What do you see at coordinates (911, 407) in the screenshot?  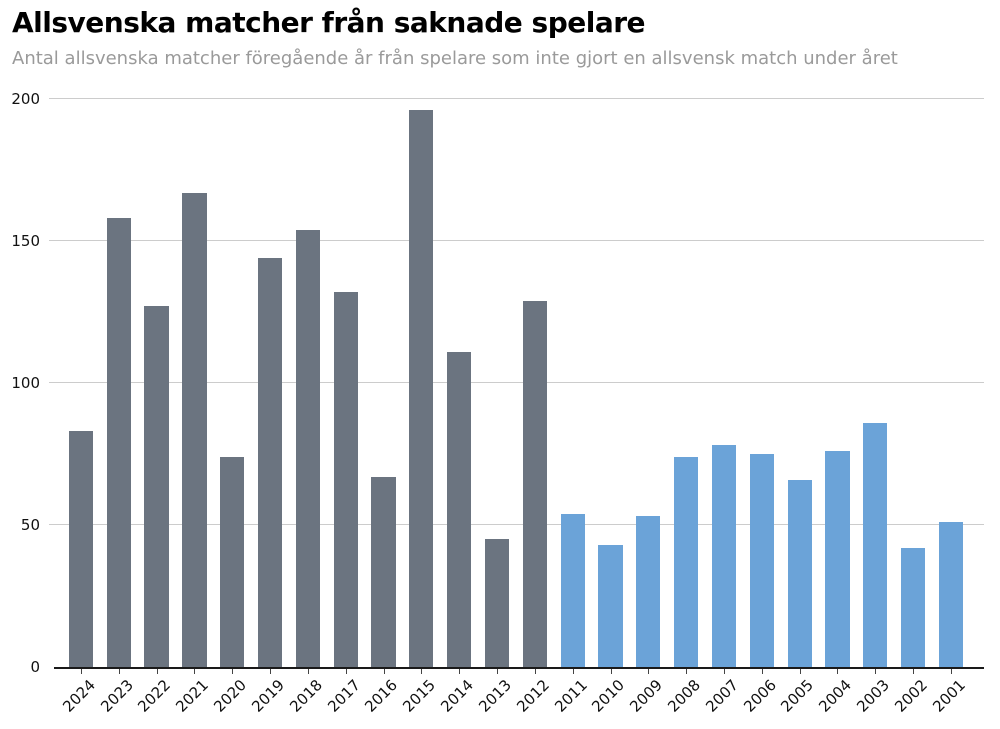 I see `bar-slot-2002: 2002` at bounding box center [911, 407].